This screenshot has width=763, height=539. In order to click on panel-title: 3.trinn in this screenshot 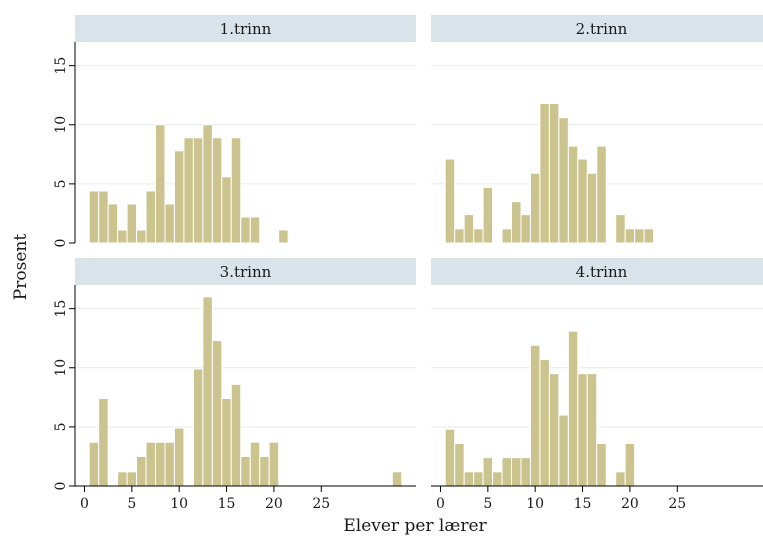, I will do `click(246, 272)`.